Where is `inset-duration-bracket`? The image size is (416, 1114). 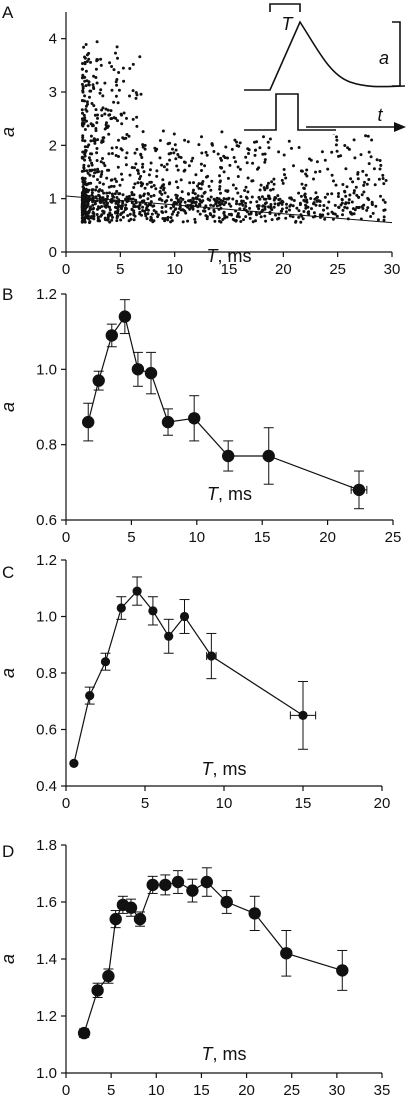
inset-duration-bracket is located at coordinates (285, 7).